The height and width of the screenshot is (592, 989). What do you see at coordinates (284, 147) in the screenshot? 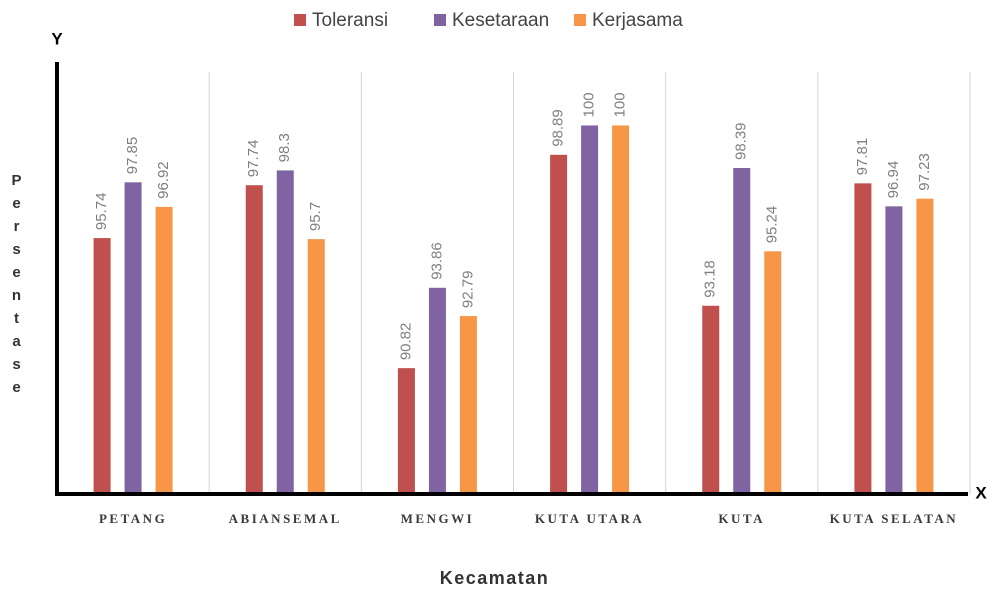
I see `value-label: 98.3` at bounding box center [284, 147].